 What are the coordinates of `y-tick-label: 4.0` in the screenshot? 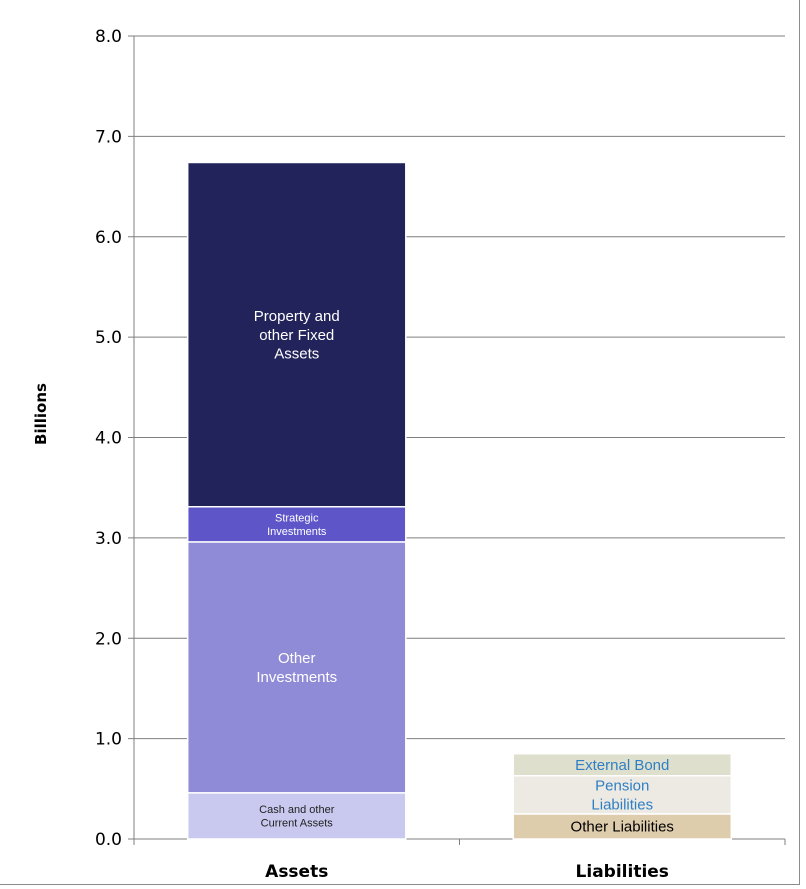 It's located at (108, 439).